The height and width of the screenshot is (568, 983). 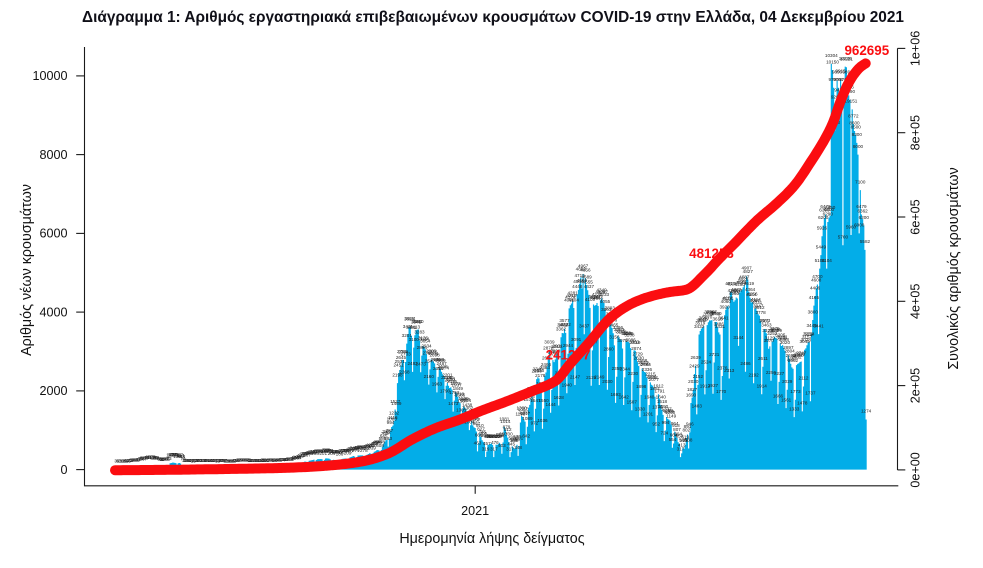 I want to click on svg-text: 628, so click(x=493, y=436).